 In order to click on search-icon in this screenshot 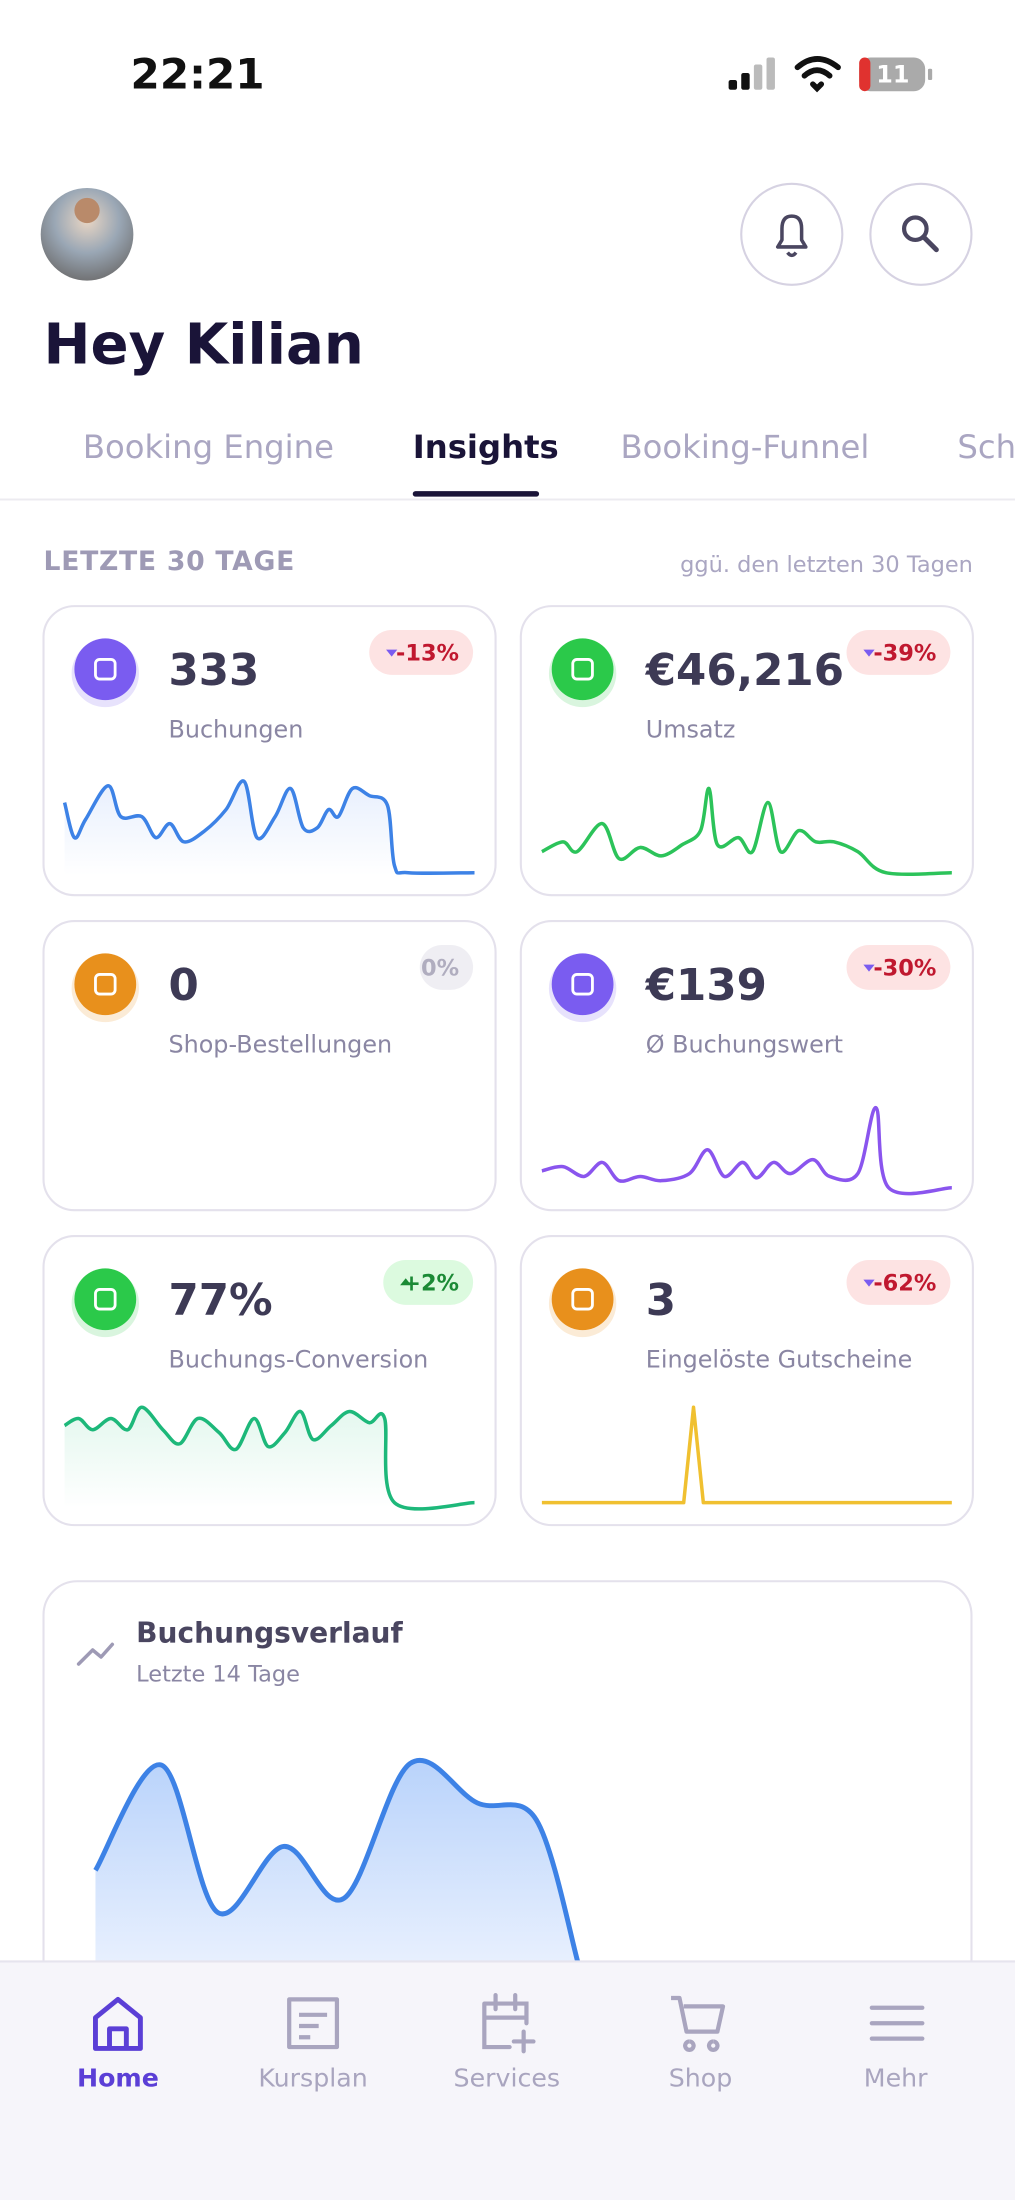, I will do `click(915, 229)`.